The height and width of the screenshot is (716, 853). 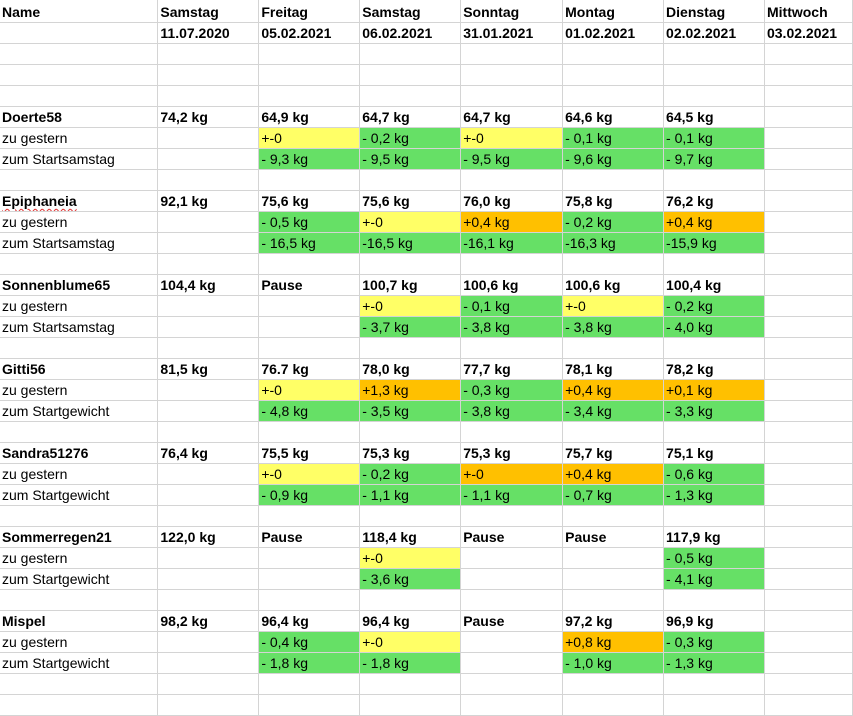 I want to click on change-cell: - 9,5 kg, so click(x=512, y=159).